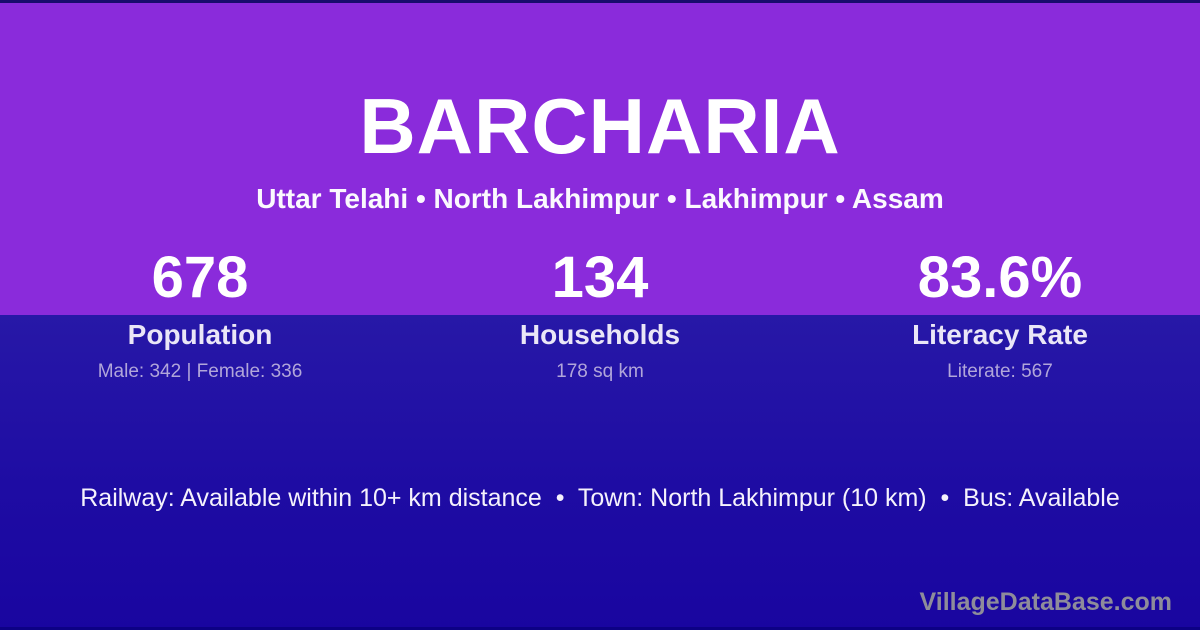 The width and height of the screenshot is (1200, 630). Describe the element at coordinates (200, 277) in the screenshot. I see `population-value: 678` at that location.